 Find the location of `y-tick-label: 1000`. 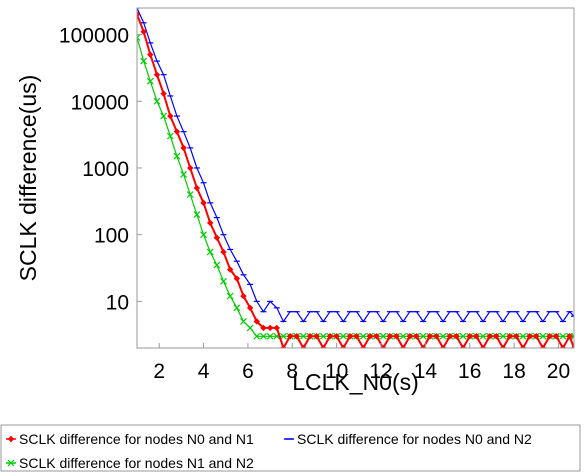

y-tick-label: 1000 is located at coordinates (105, 169).